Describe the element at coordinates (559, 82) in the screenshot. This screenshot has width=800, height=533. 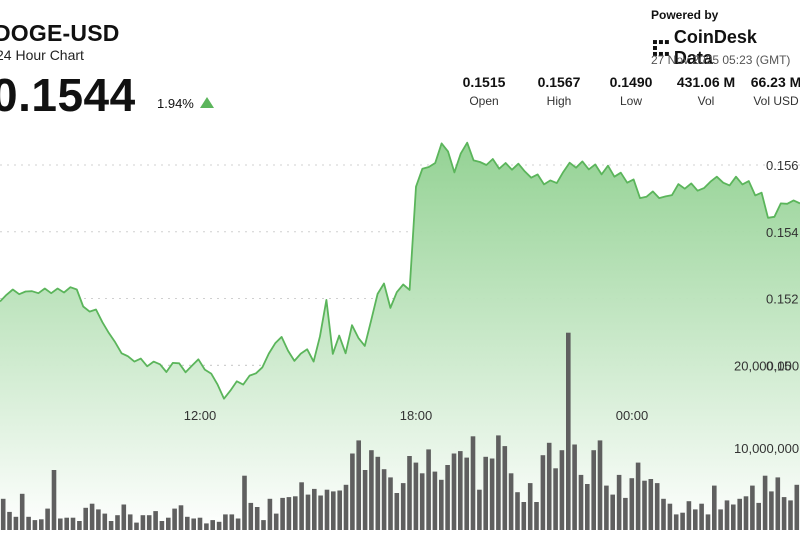
I see `stat-high-value: 0.1567` at that location.